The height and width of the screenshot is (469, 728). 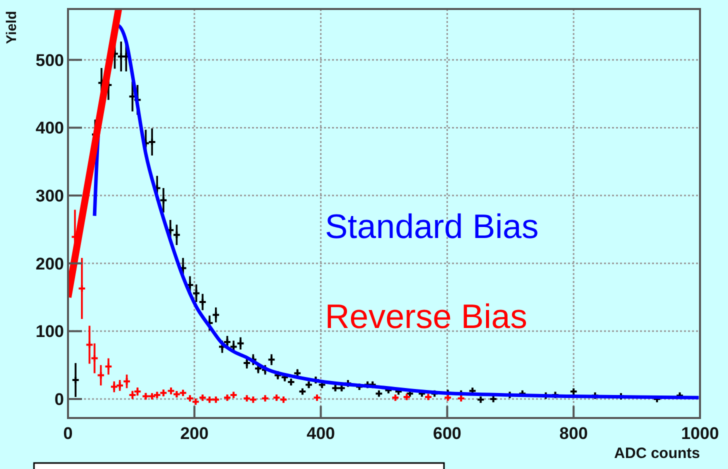 What do you see at coordinates (11, 27) in the screenshot?
I see `y-axis-title: Yield` at bounding box center [11, 27].